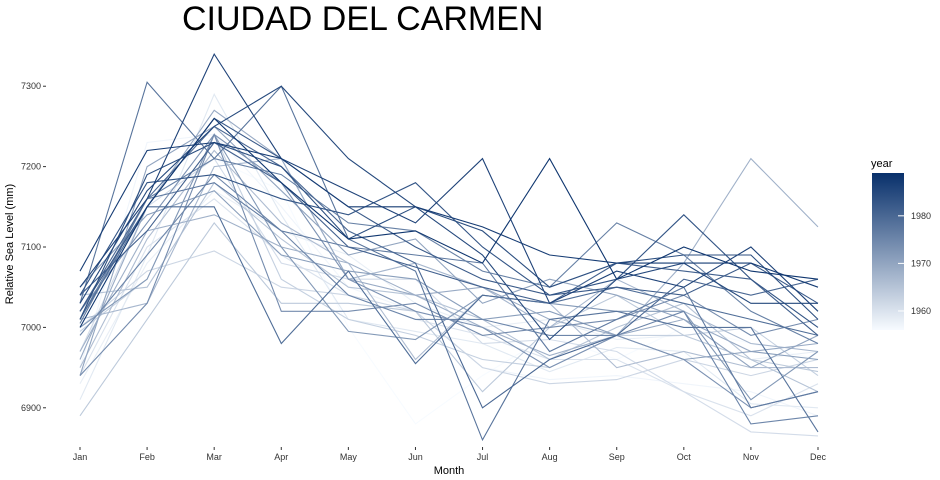 This screenshot has width=940, height=480. What do you see at coordinates (31, 408) in the screenshot?
I see `y-tick-label: 6900` at bounding box center [31, 408].